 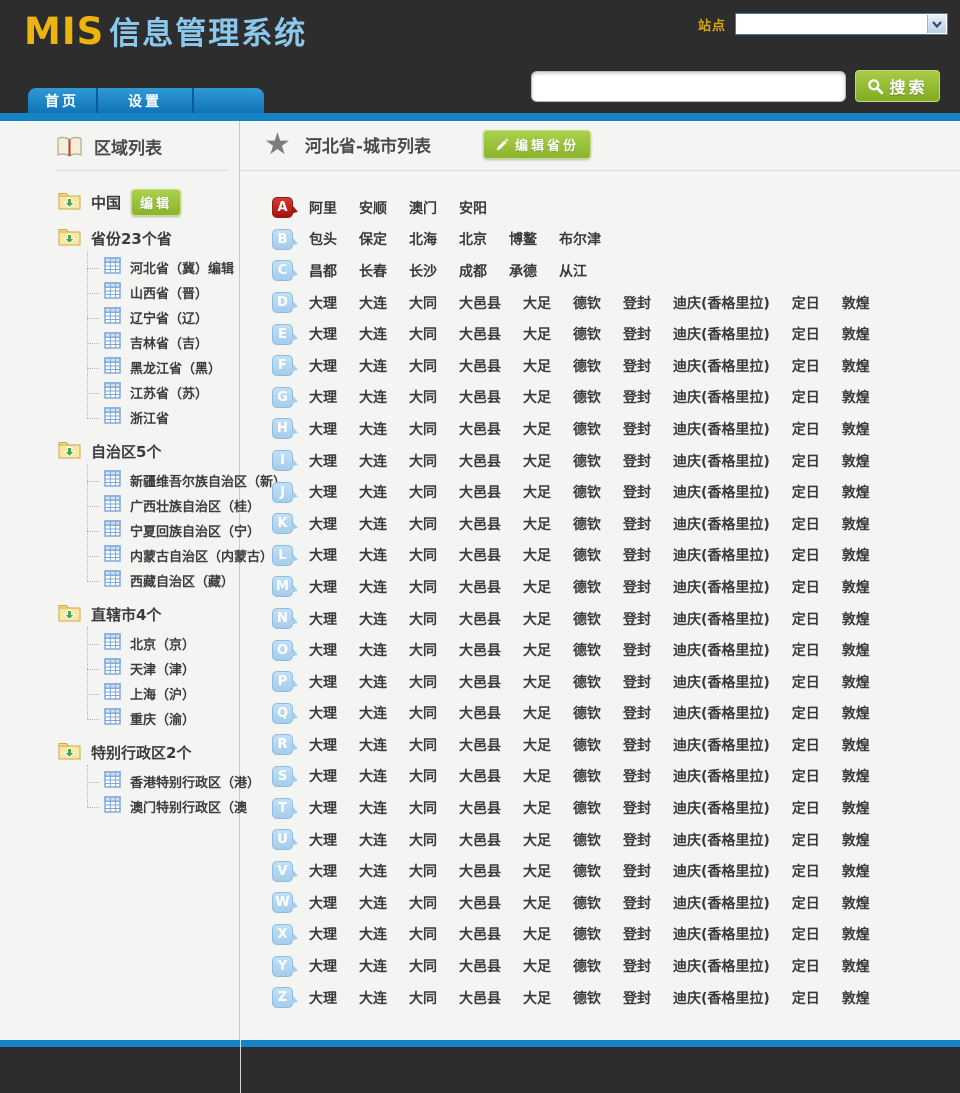 What do you see at coordinates (169, 319) in the screenshot?
I see `tree-leaf-label: 辽宁省（辽）` at bounding box center [169, 319].